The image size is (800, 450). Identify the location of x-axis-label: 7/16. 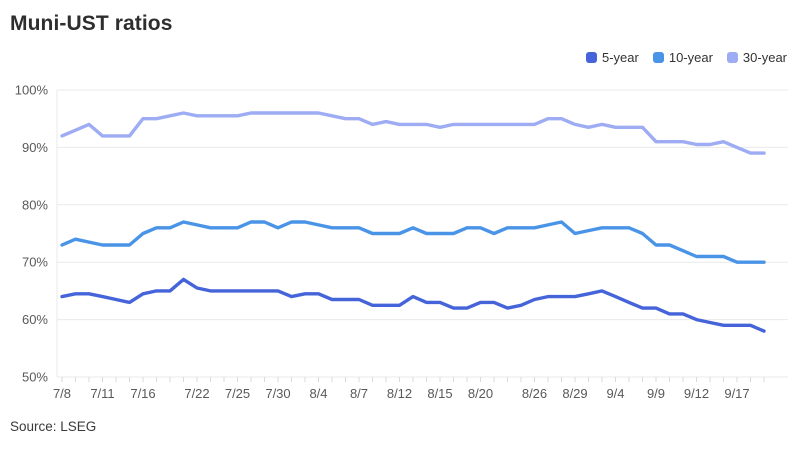
(142, 393).